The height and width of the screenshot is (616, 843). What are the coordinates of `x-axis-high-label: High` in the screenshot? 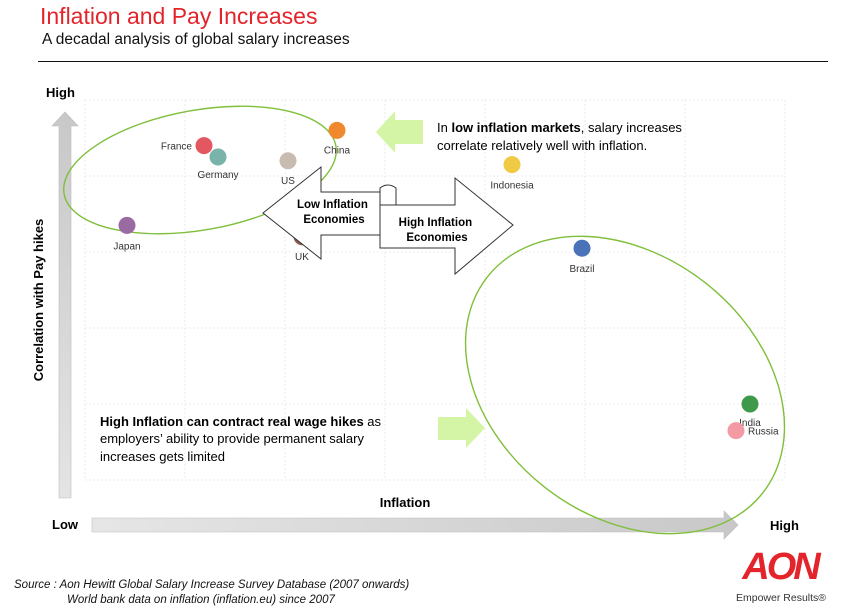 It's located at (784, 525).